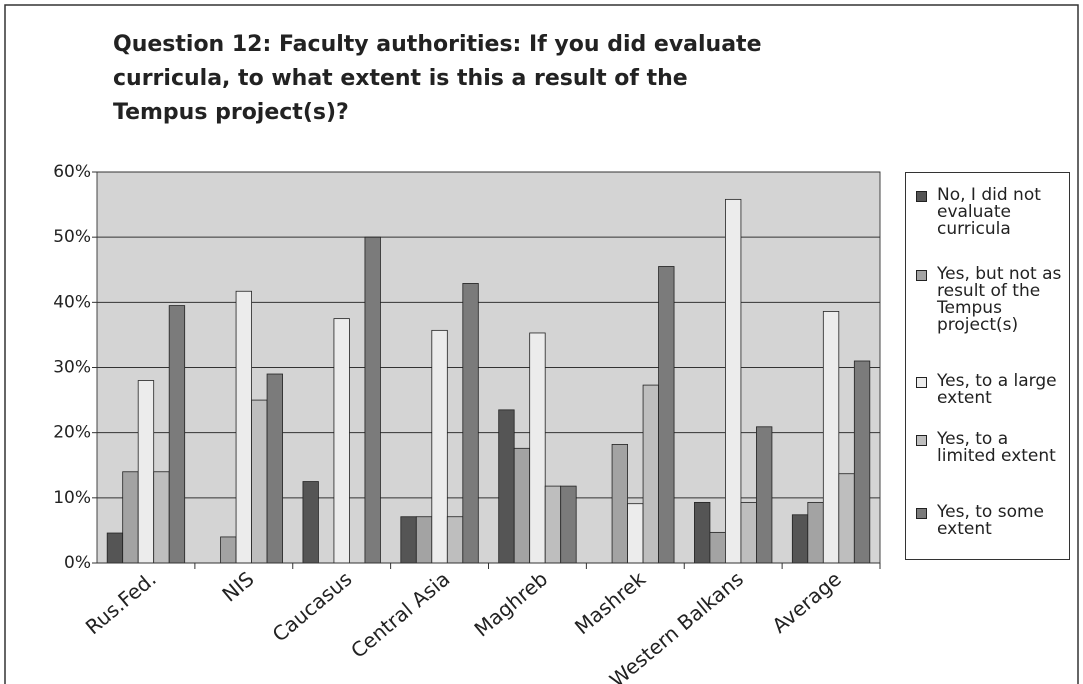  What do you see at coordinates (77, 563) in the screenshot?
I see `y-tick-label: 0%` at bounding box center [77, 563].